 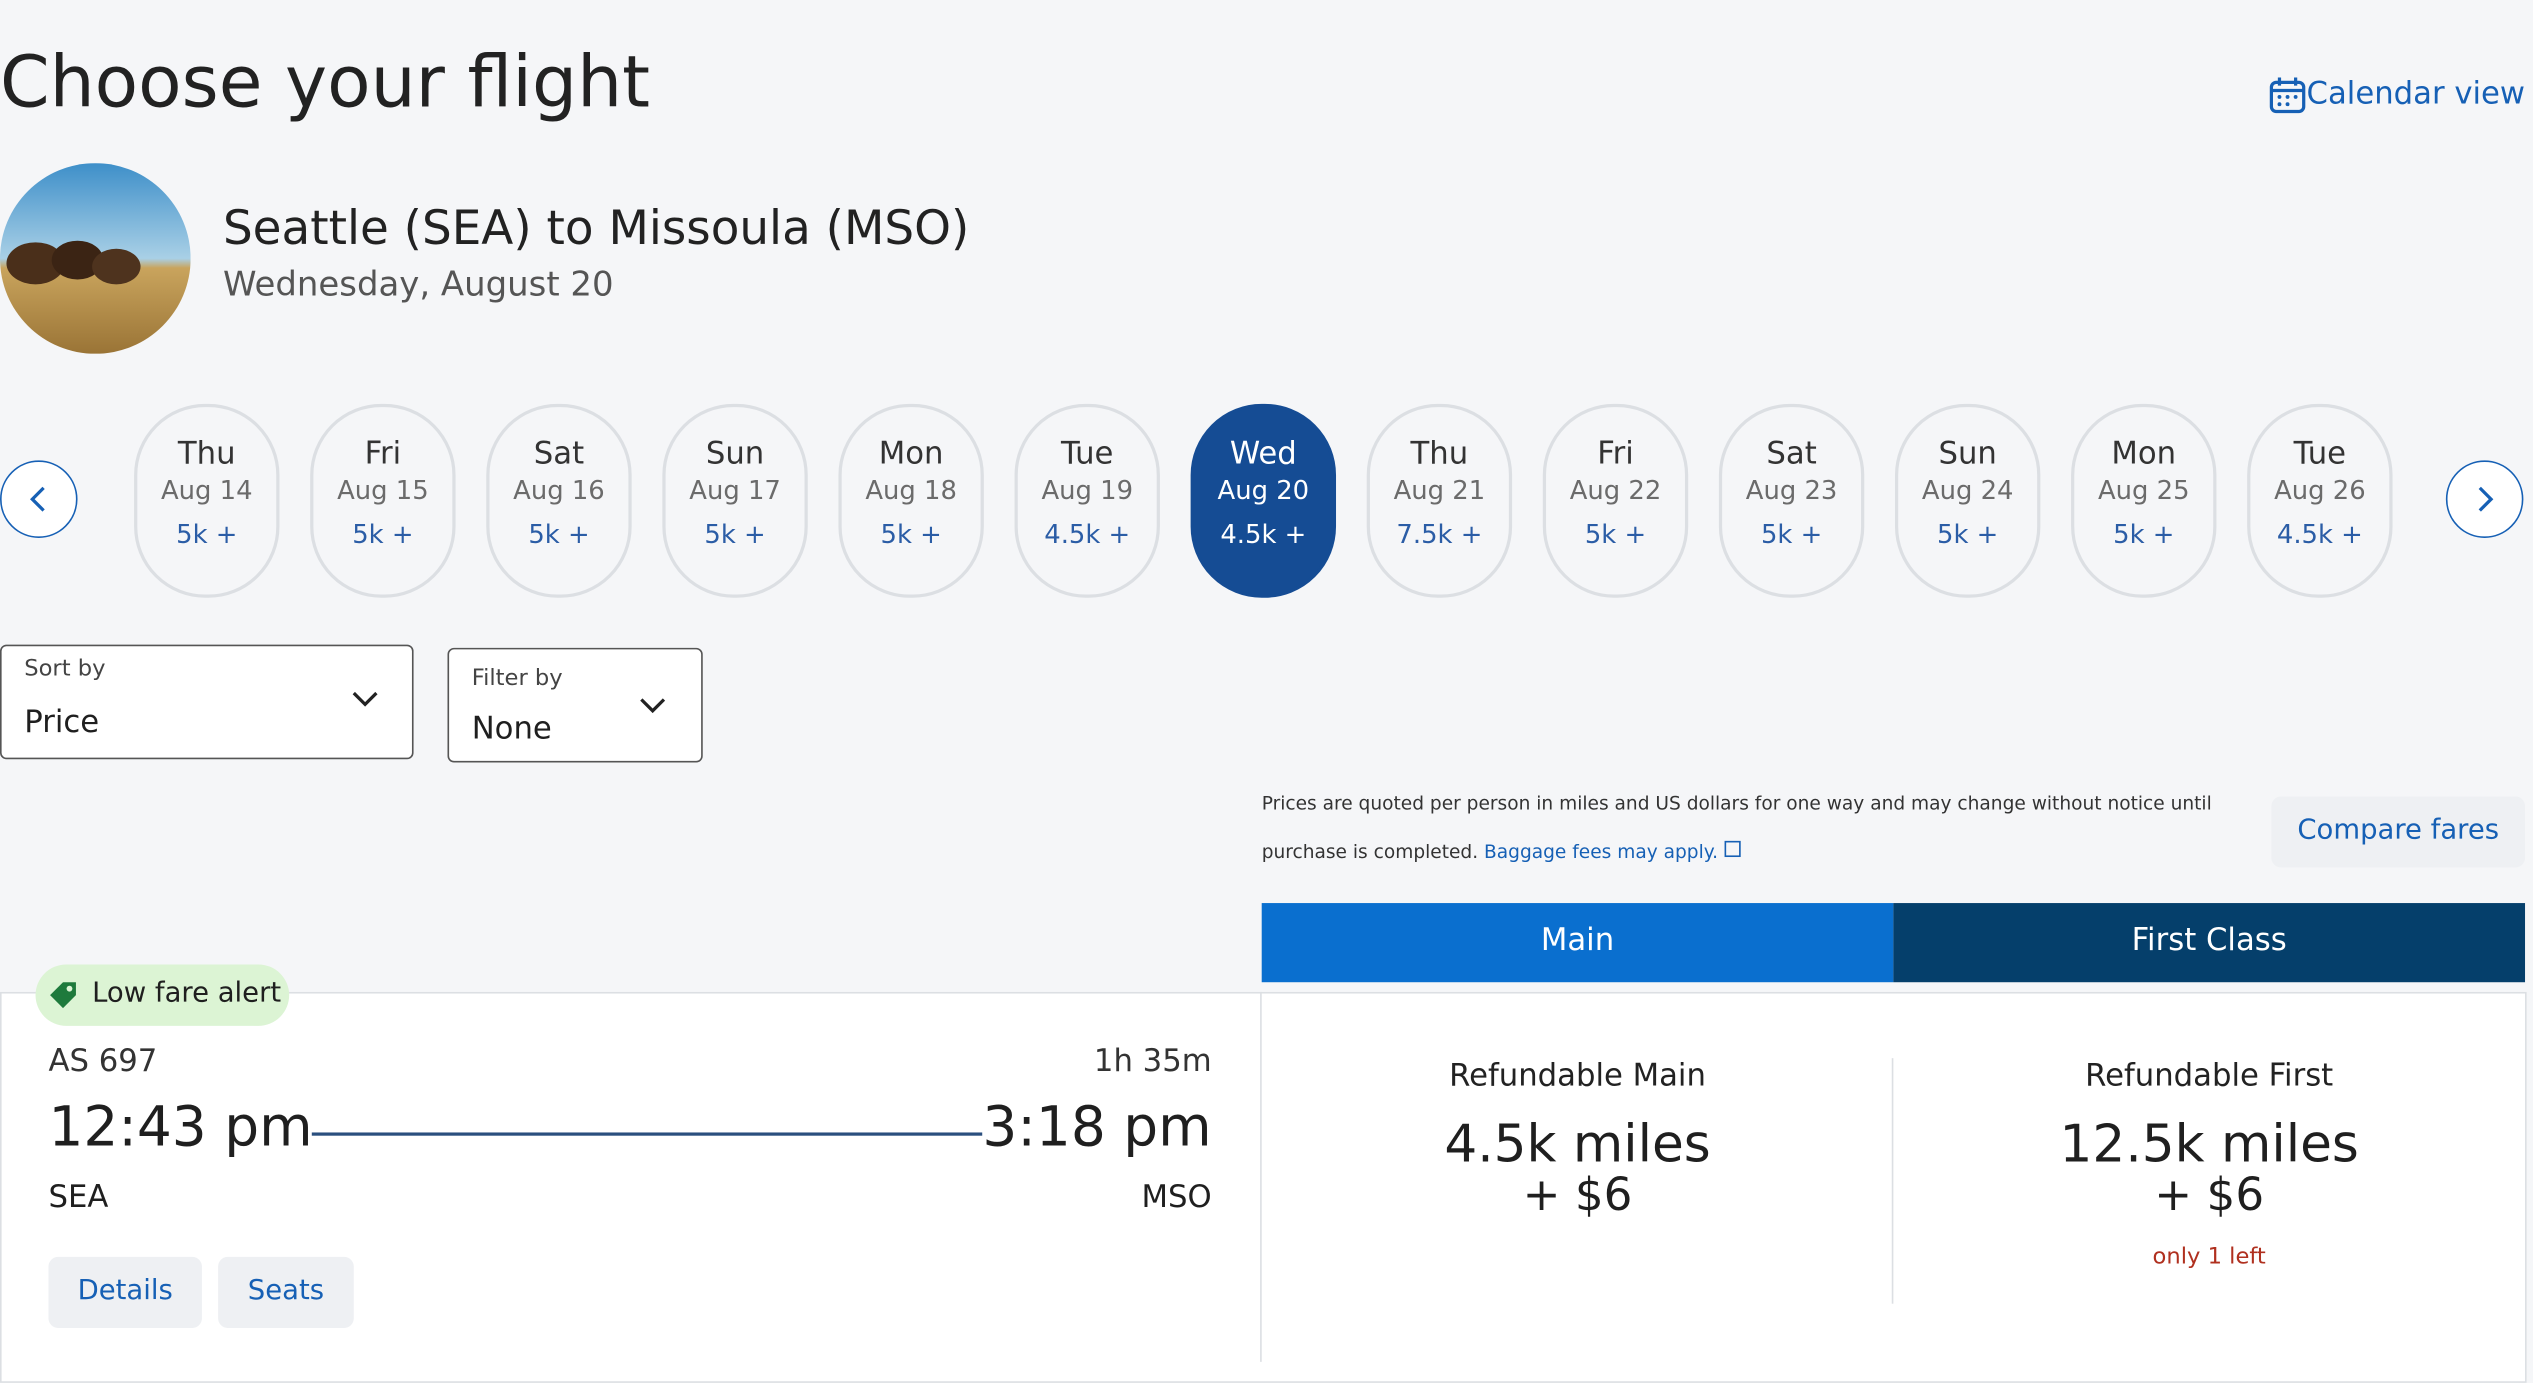 I want to click on baggage-link: Baggage fees may apply., so click(x=1601, y=851).